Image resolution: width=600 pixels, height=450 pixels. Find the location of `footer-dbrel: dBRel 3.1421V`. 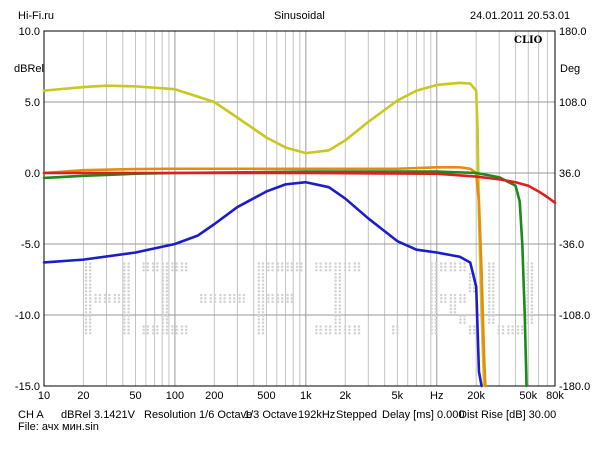

footer-dbrel: dBRel 3.1421V is located at coordinates (98, 415).